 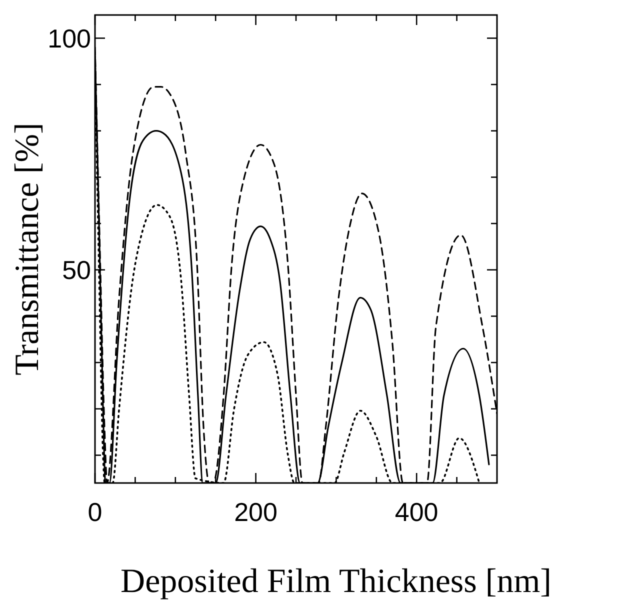 I want to click on x-tick-label: 400, so click(x=416, y=512).